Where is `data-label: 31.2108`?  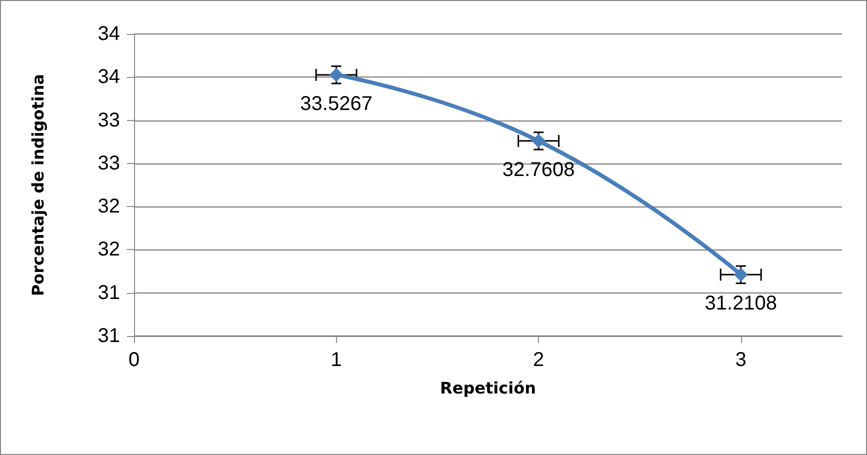
data-label: 31.2108 is located at coordinates (741, 303).